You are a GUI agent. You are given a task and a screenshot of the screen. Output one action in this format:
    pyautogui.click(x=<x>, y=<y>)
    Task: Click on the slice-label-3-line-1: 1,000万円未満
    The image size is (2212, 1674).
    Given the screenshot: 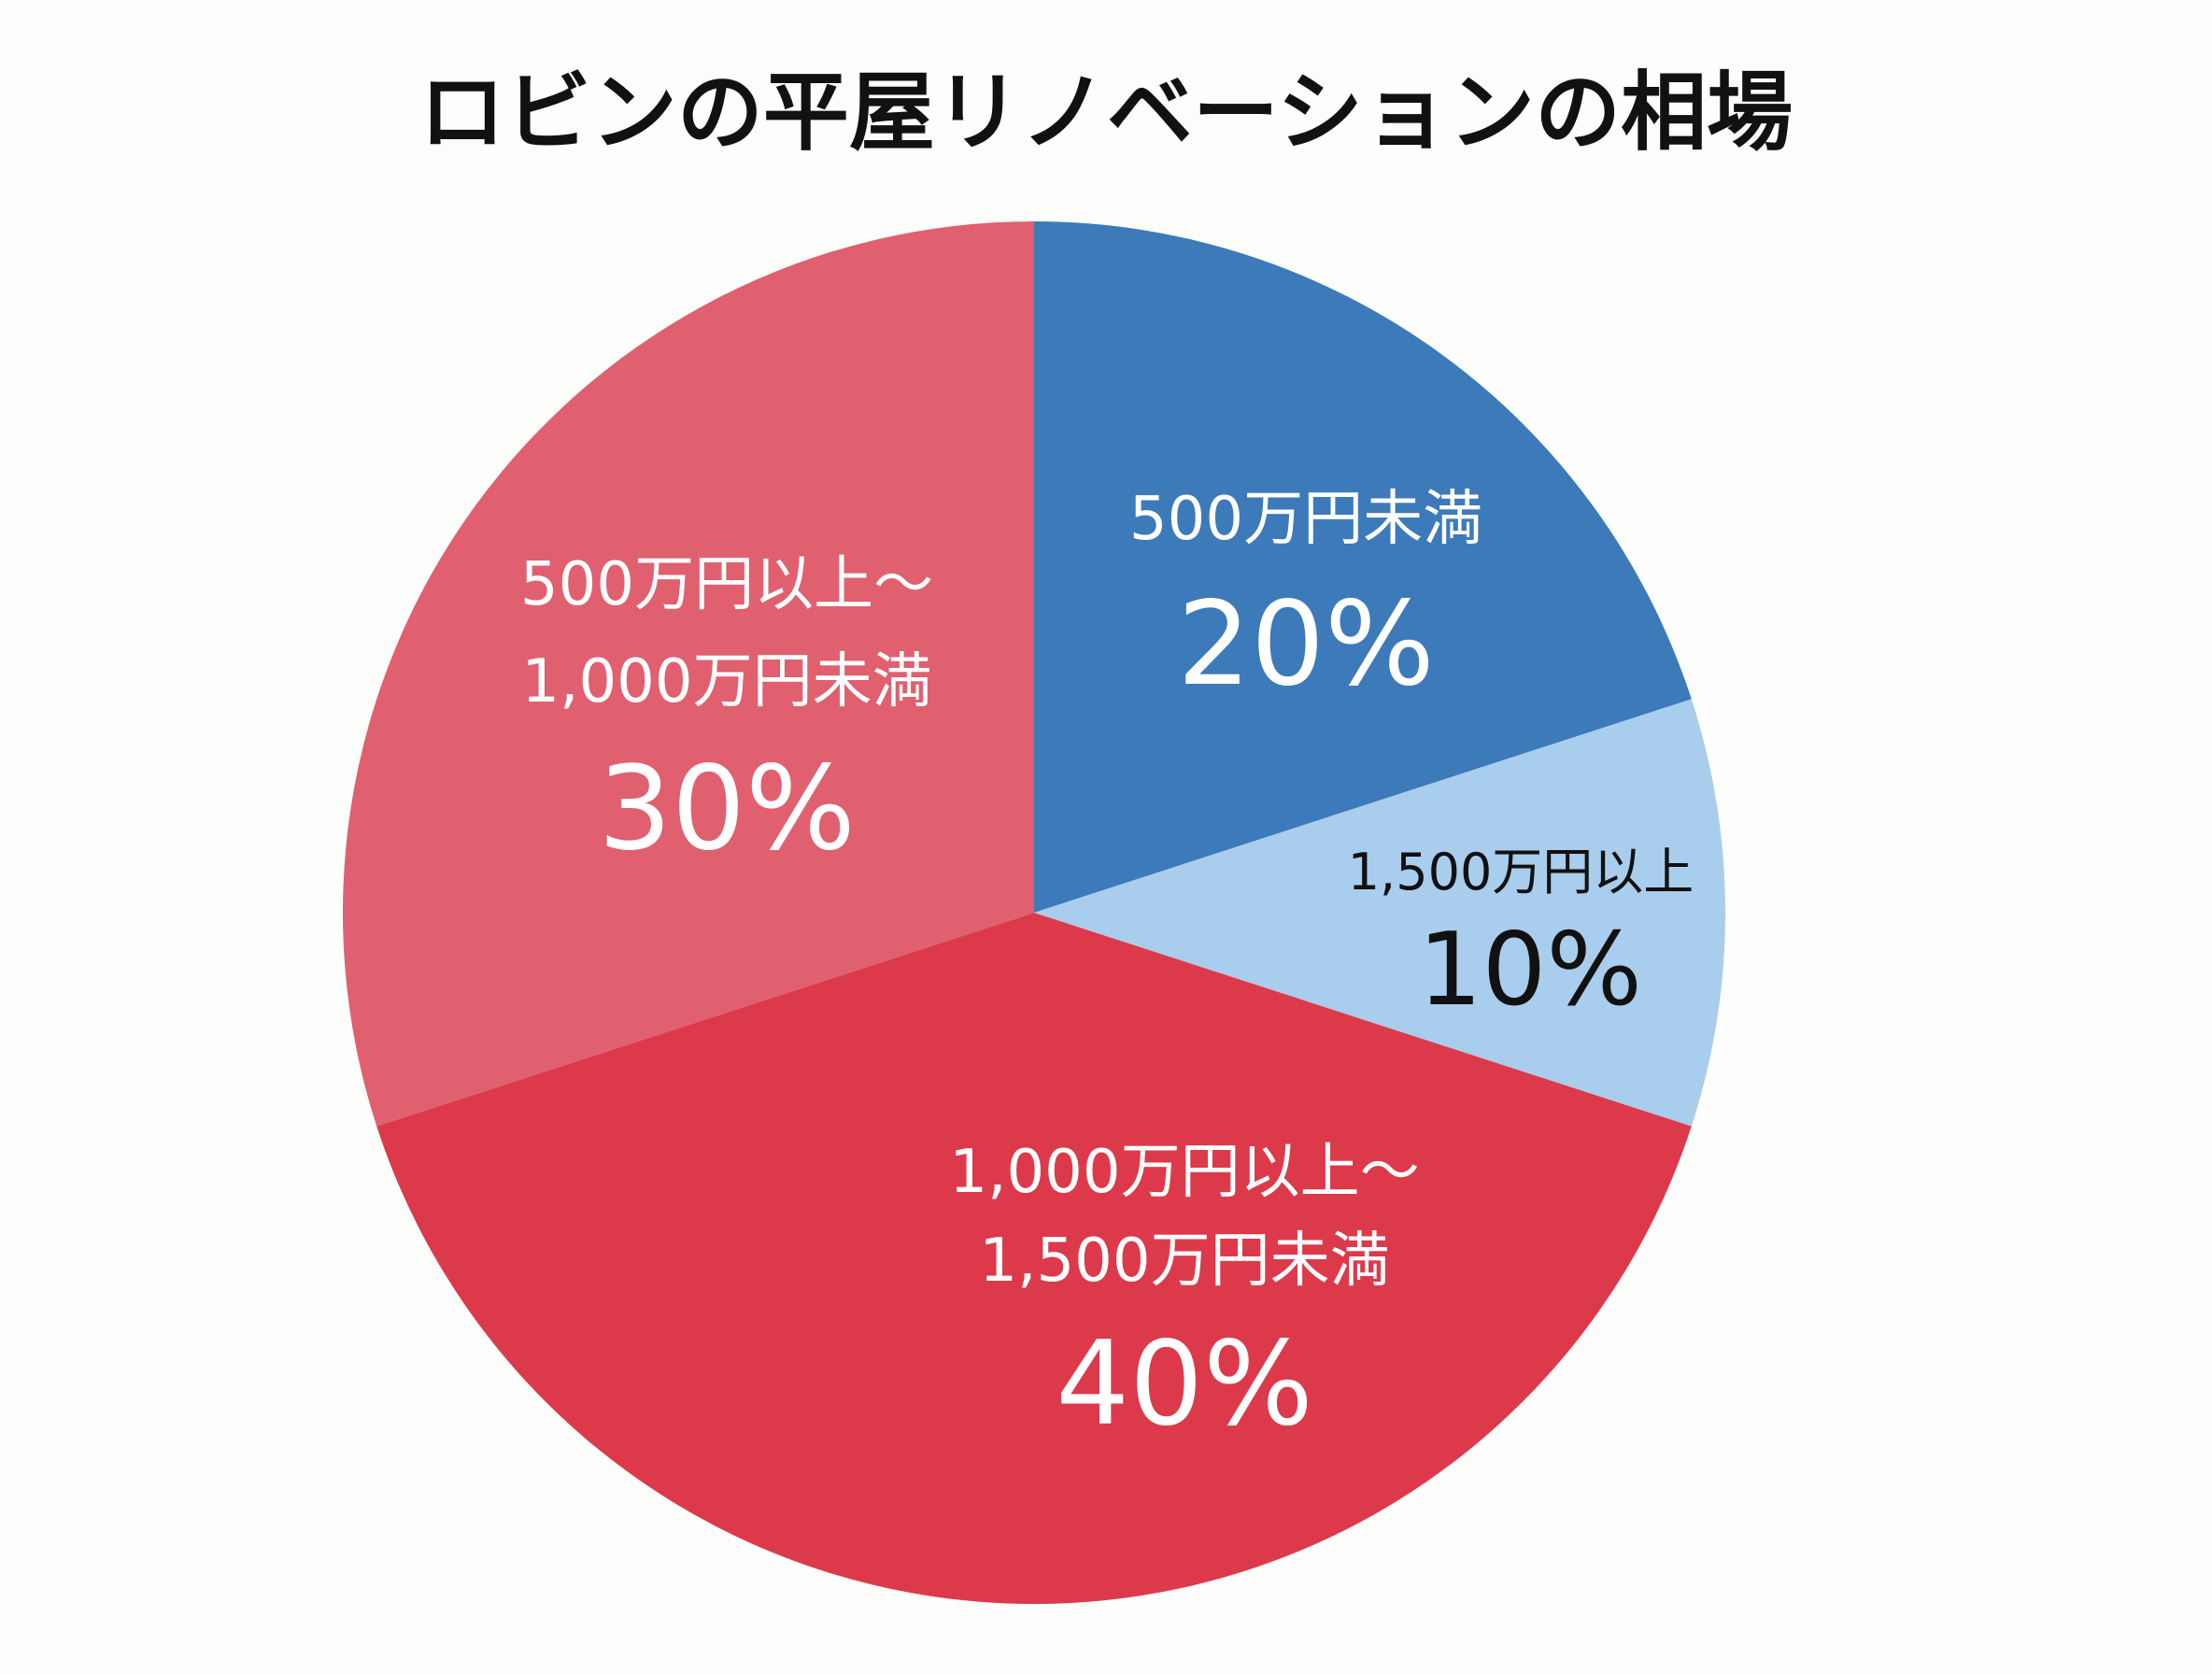 What is the action you would take?
    pyautogui.click(x=726, y=681)
    